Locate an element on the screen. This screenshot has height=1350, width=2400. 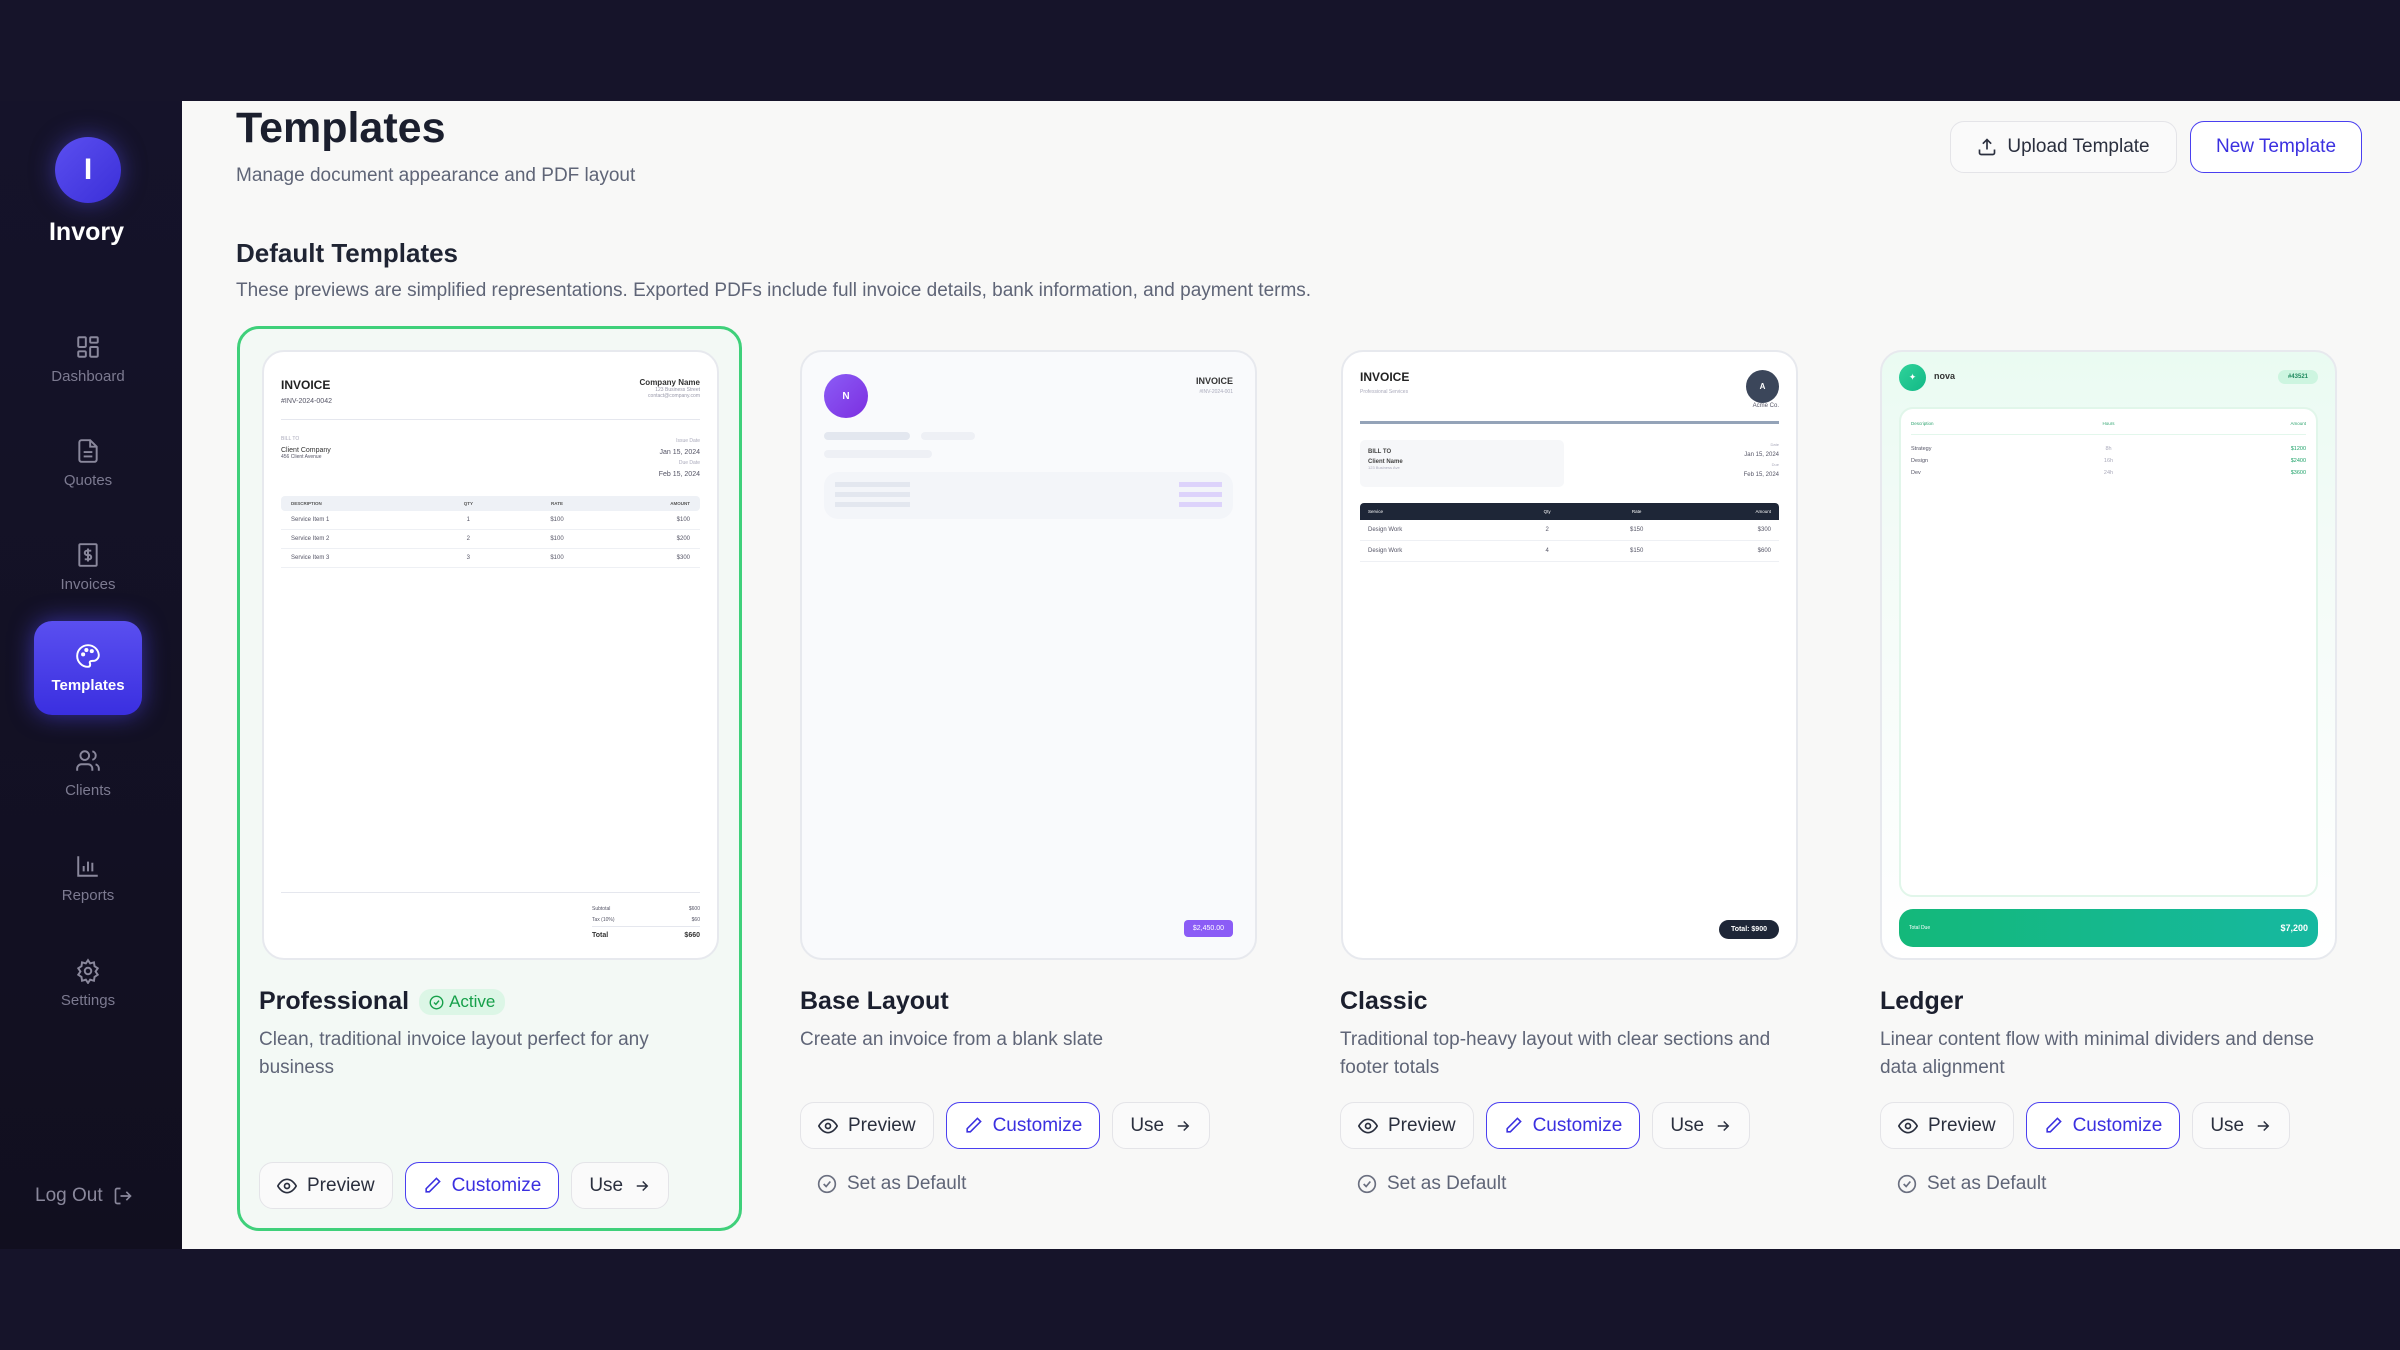
preview-client-addr: 456 Client Avenue is located at coordinates (301, 457).